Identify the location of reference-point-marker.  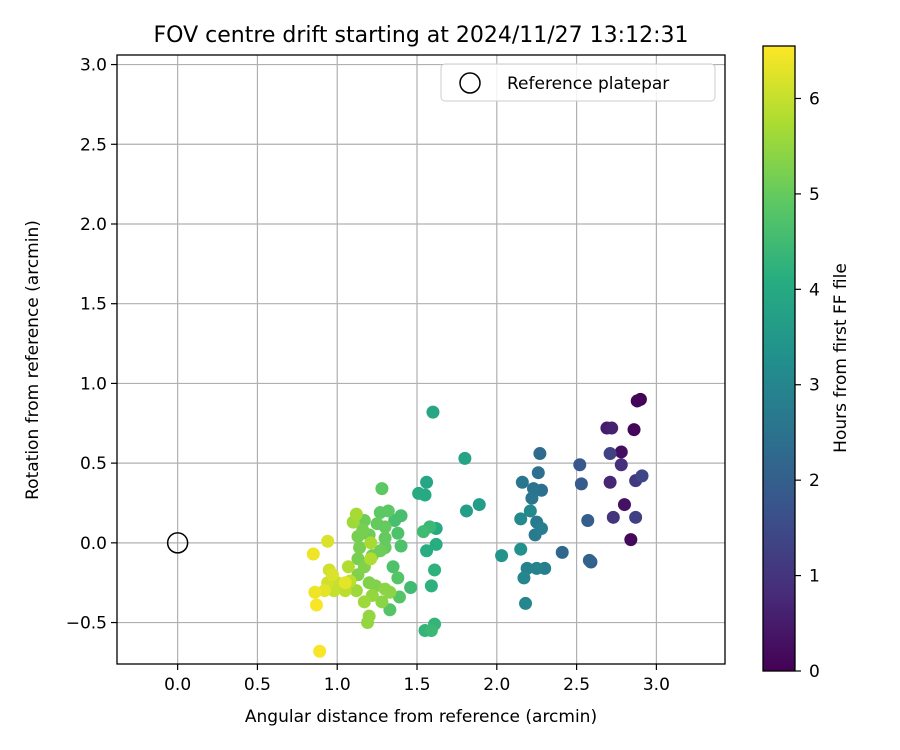
(177, 543).